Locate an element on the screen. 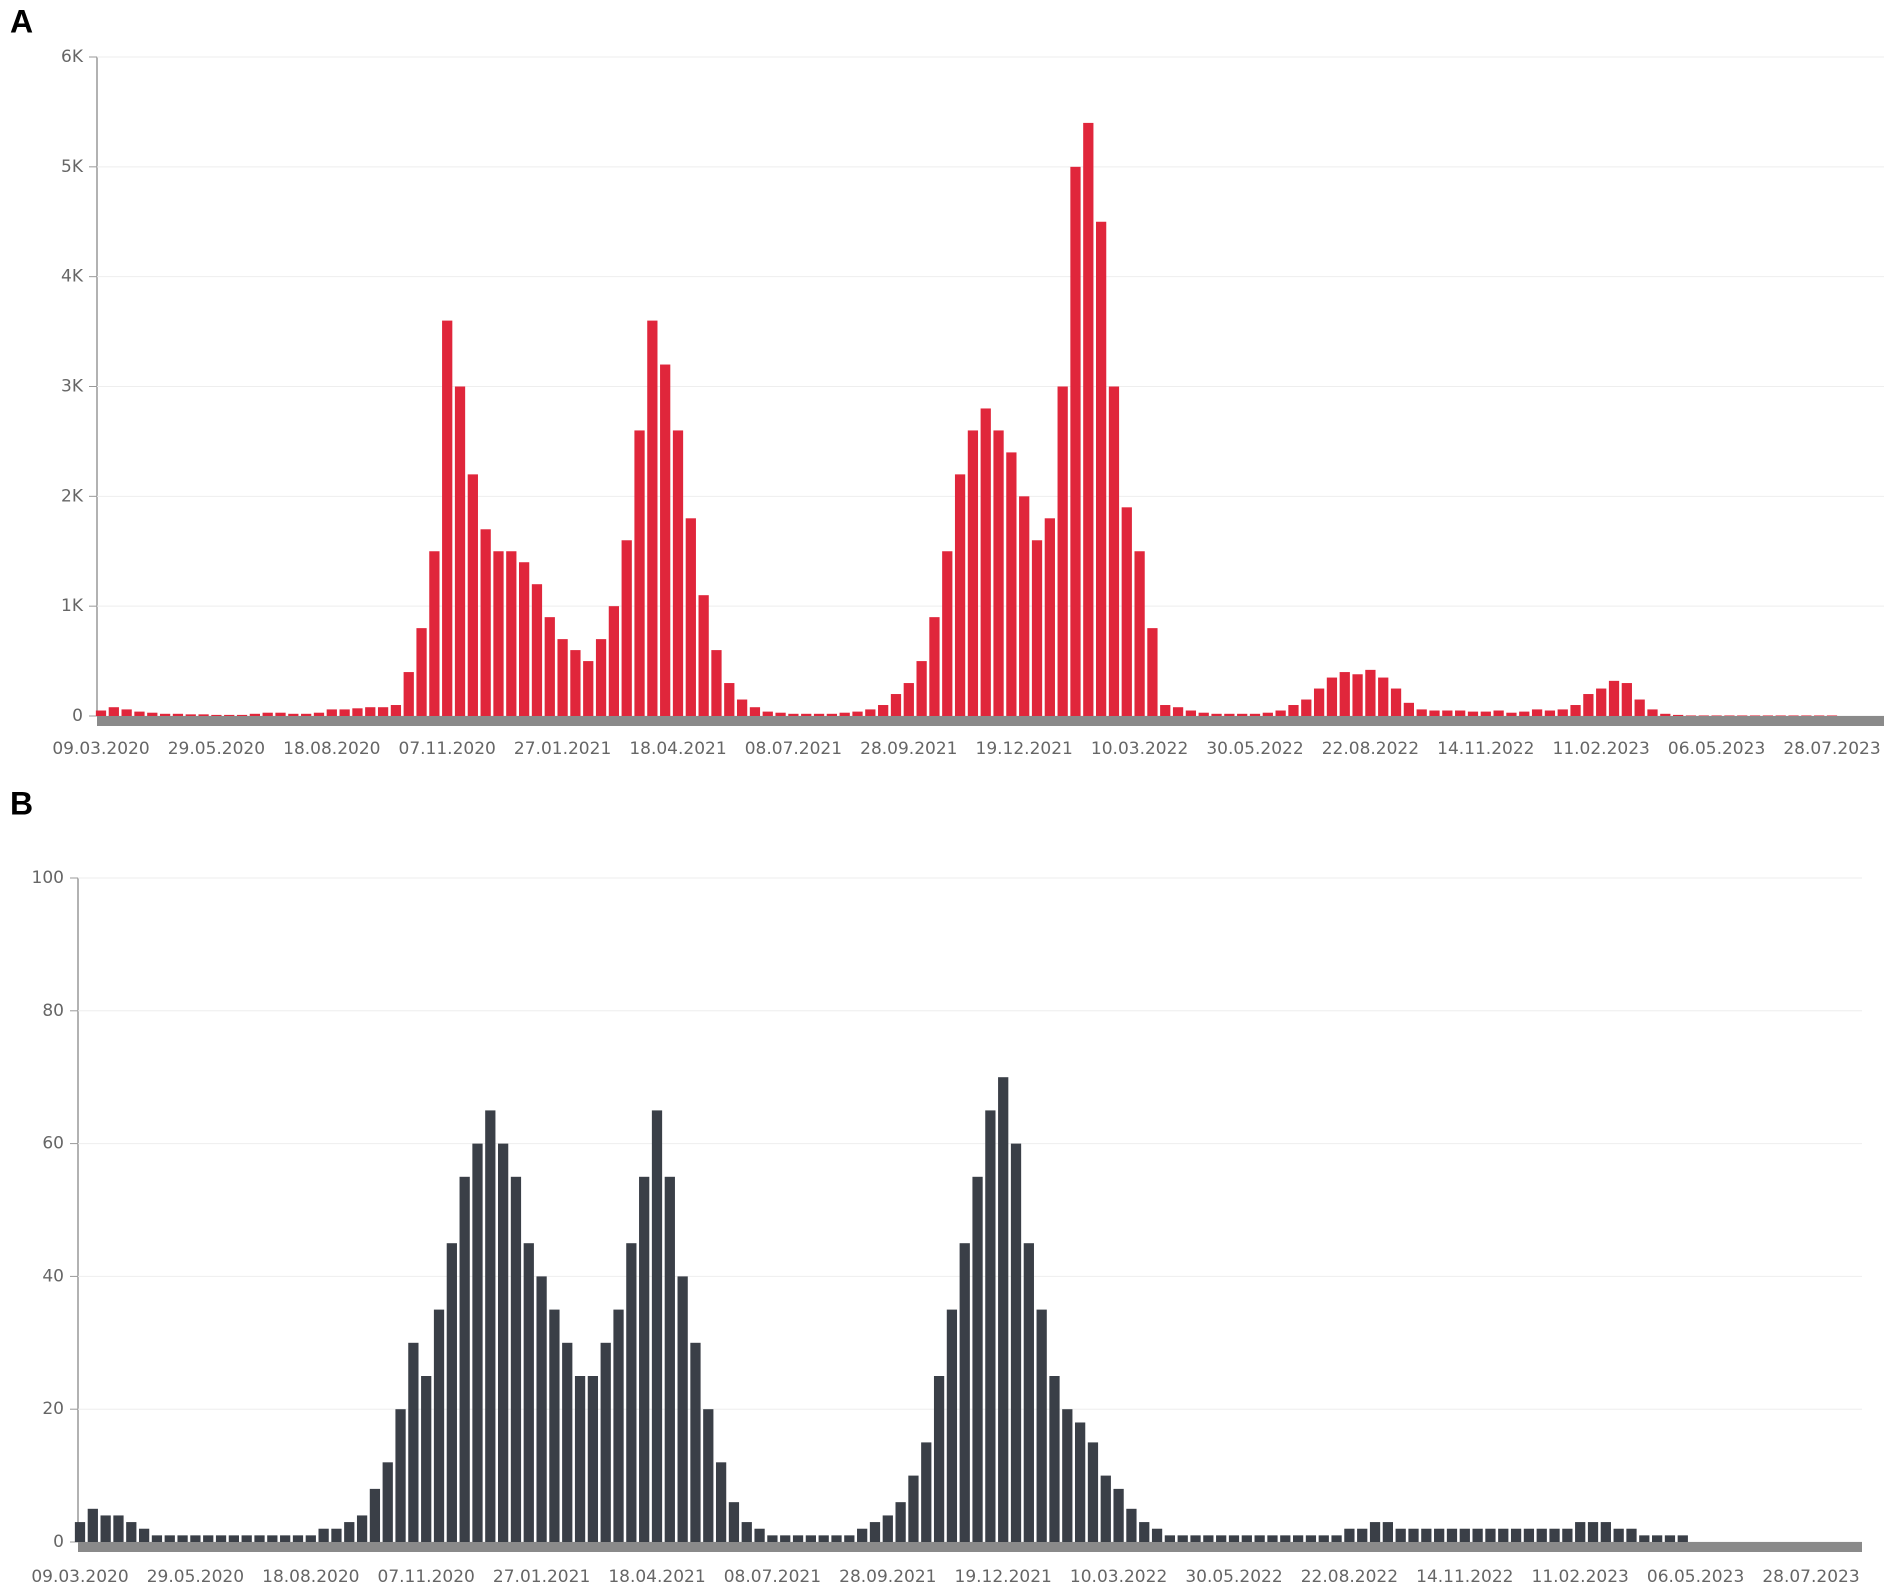  y-tick-label: 60 is located at coordinates (53, 1144).